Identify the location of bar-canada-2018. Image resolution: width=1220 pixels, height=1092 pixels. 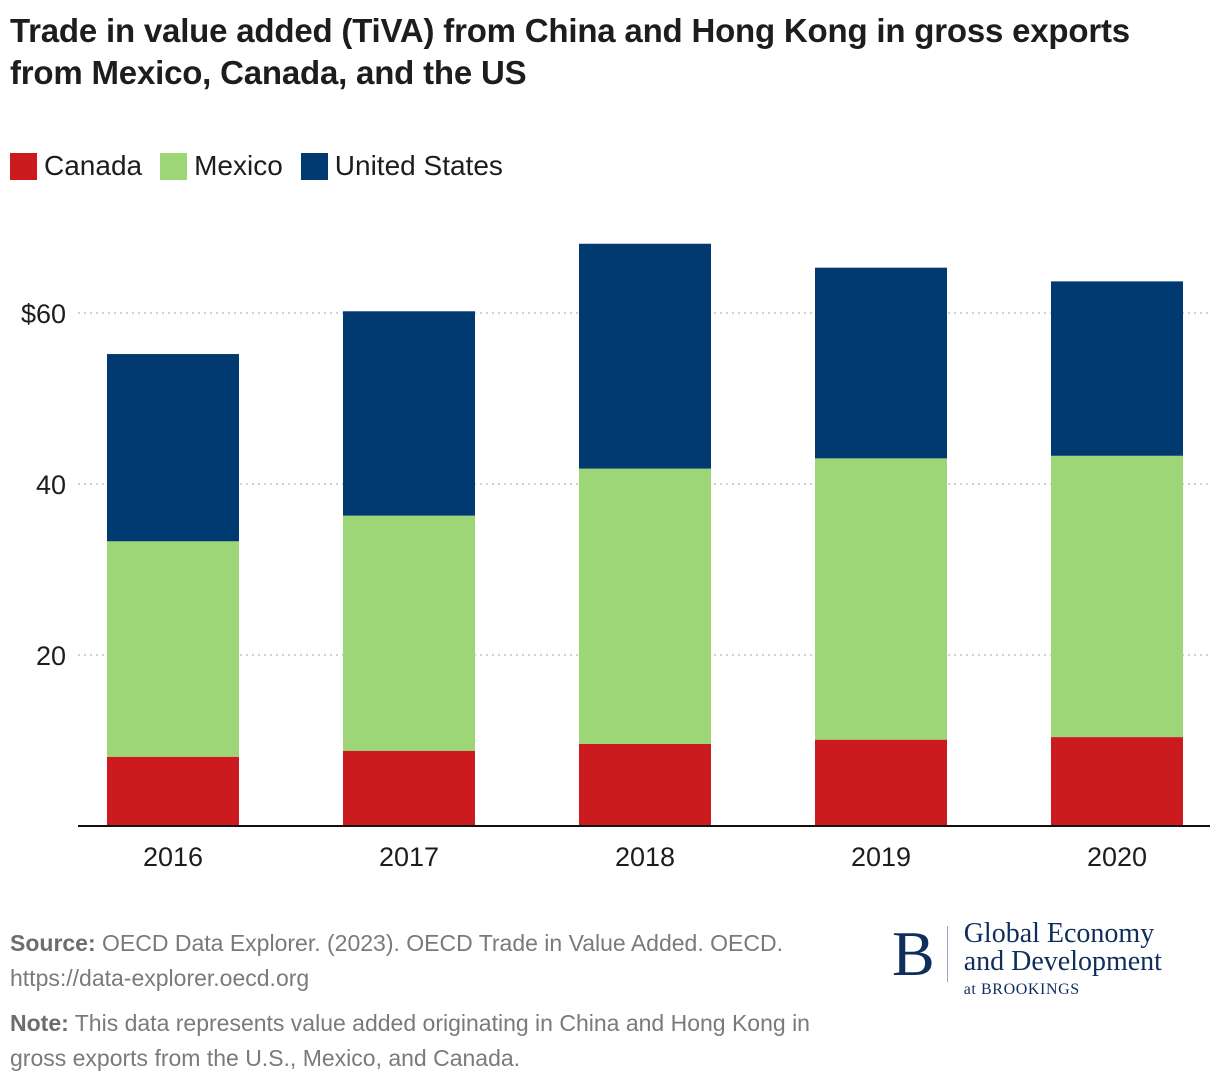
(645, 784).